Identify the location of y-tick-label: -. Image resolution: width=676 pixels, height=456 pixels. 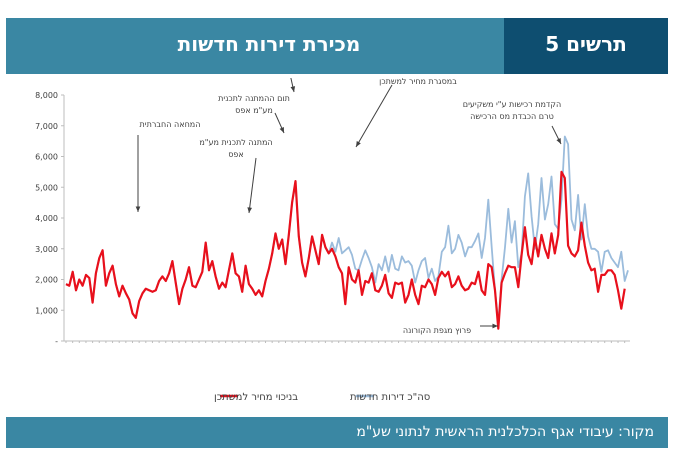
(56, 341).